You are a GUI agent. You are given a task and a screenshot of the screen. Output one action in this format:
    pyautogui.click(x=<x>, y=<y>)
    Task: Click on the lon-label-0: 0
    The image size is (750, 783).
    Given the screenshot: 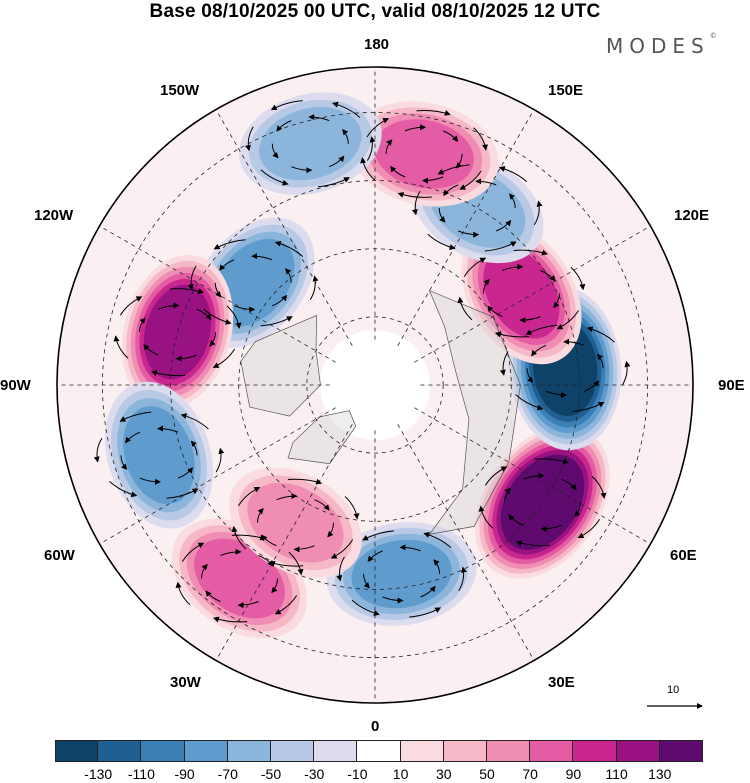 What is the action you would take?
    pyautogui.click(x=375, y=726)
    